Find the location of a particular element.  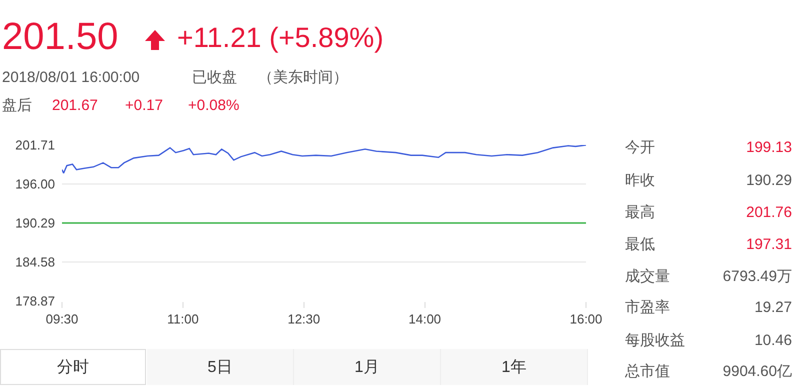

text: 9904.60亿 is located at coordinates (757, 371).